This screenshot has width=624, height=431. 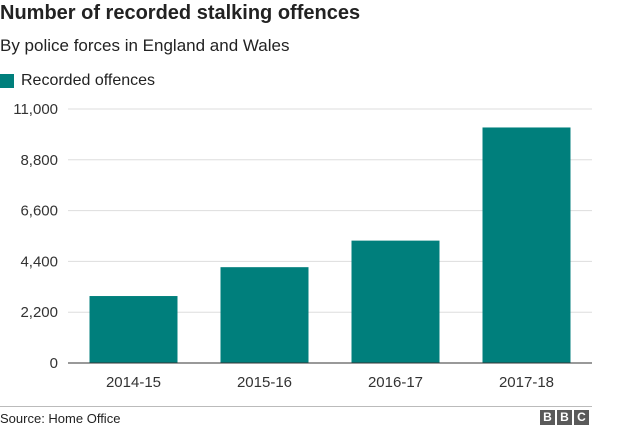 What do you see at coordinates (296, 406) in the screenshot?
I see `footer-divider` at bounding box center [296, 406].